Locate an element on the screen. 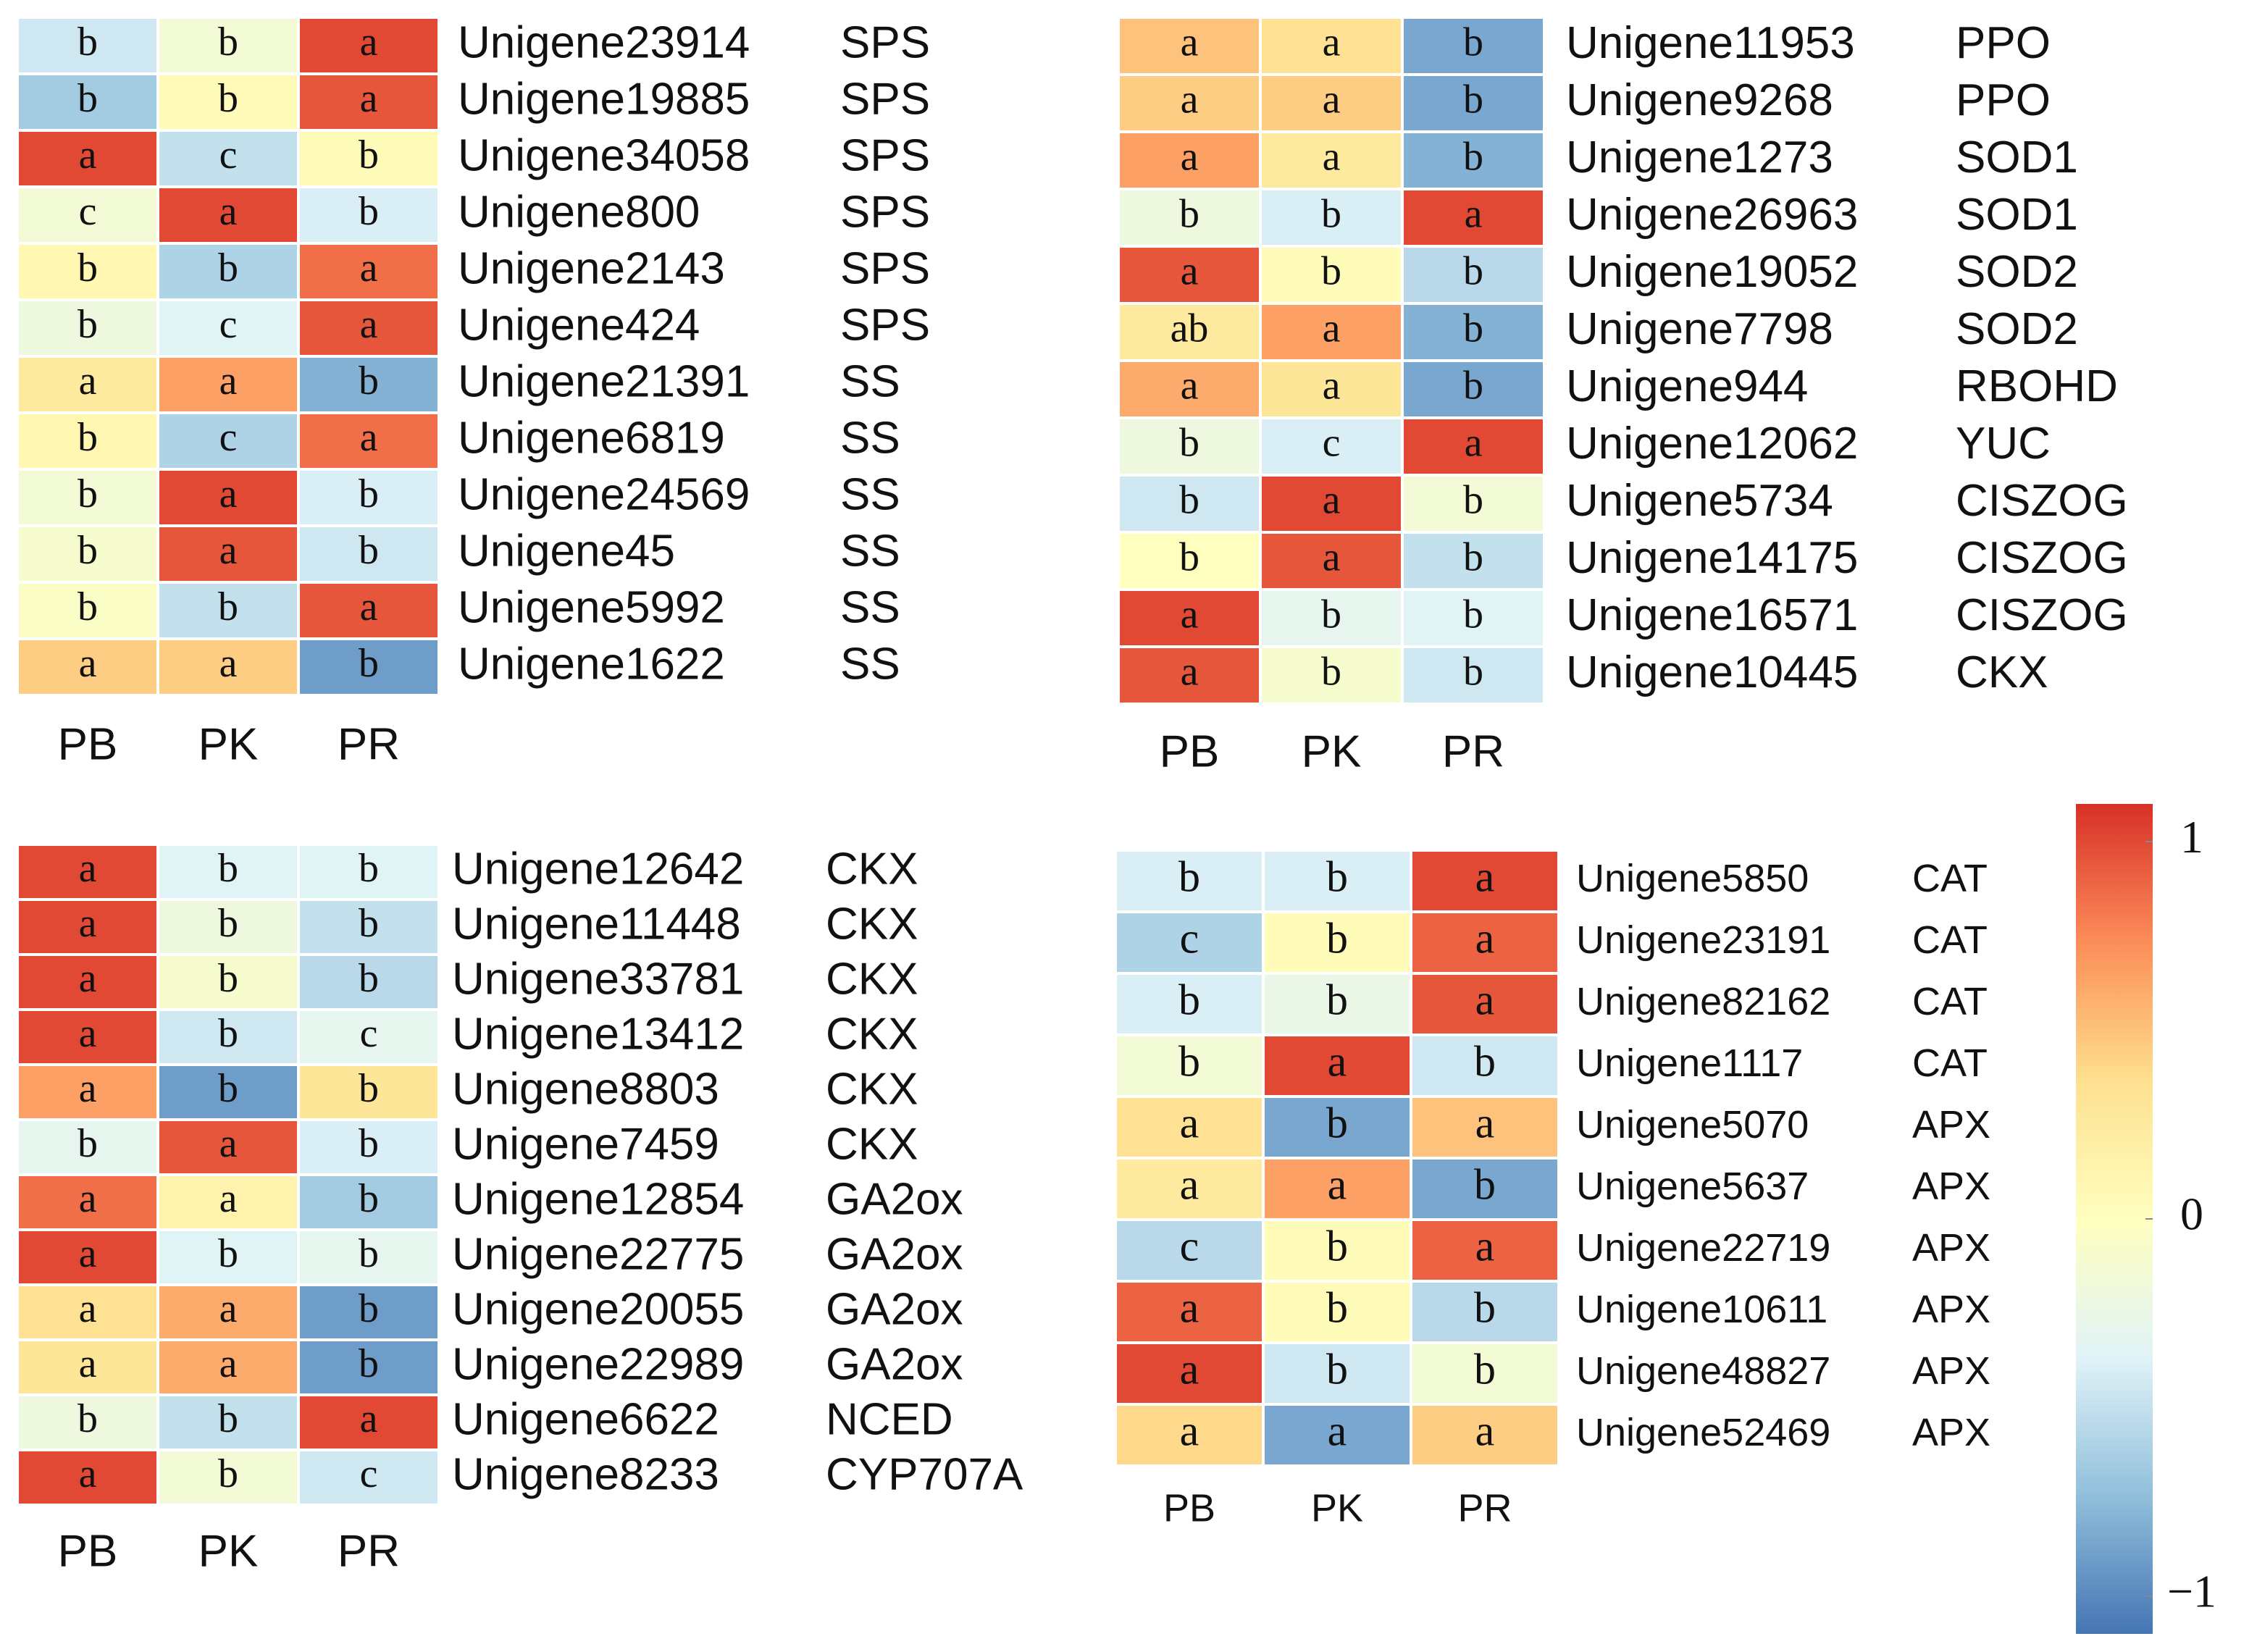  row-gene: SOD2 is located at coordinates (2017, 329).